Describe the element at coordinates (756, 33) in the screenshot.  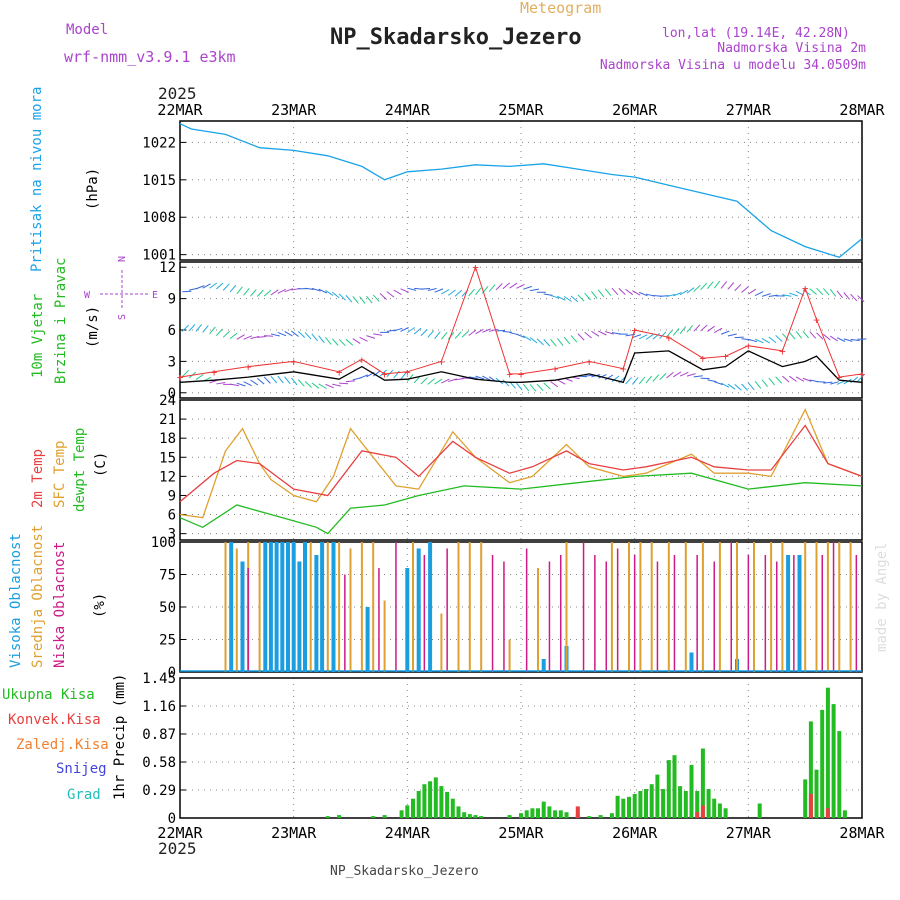
I see `lonlat-text: lon,lat (19.14E, 42.28N)` at that location.